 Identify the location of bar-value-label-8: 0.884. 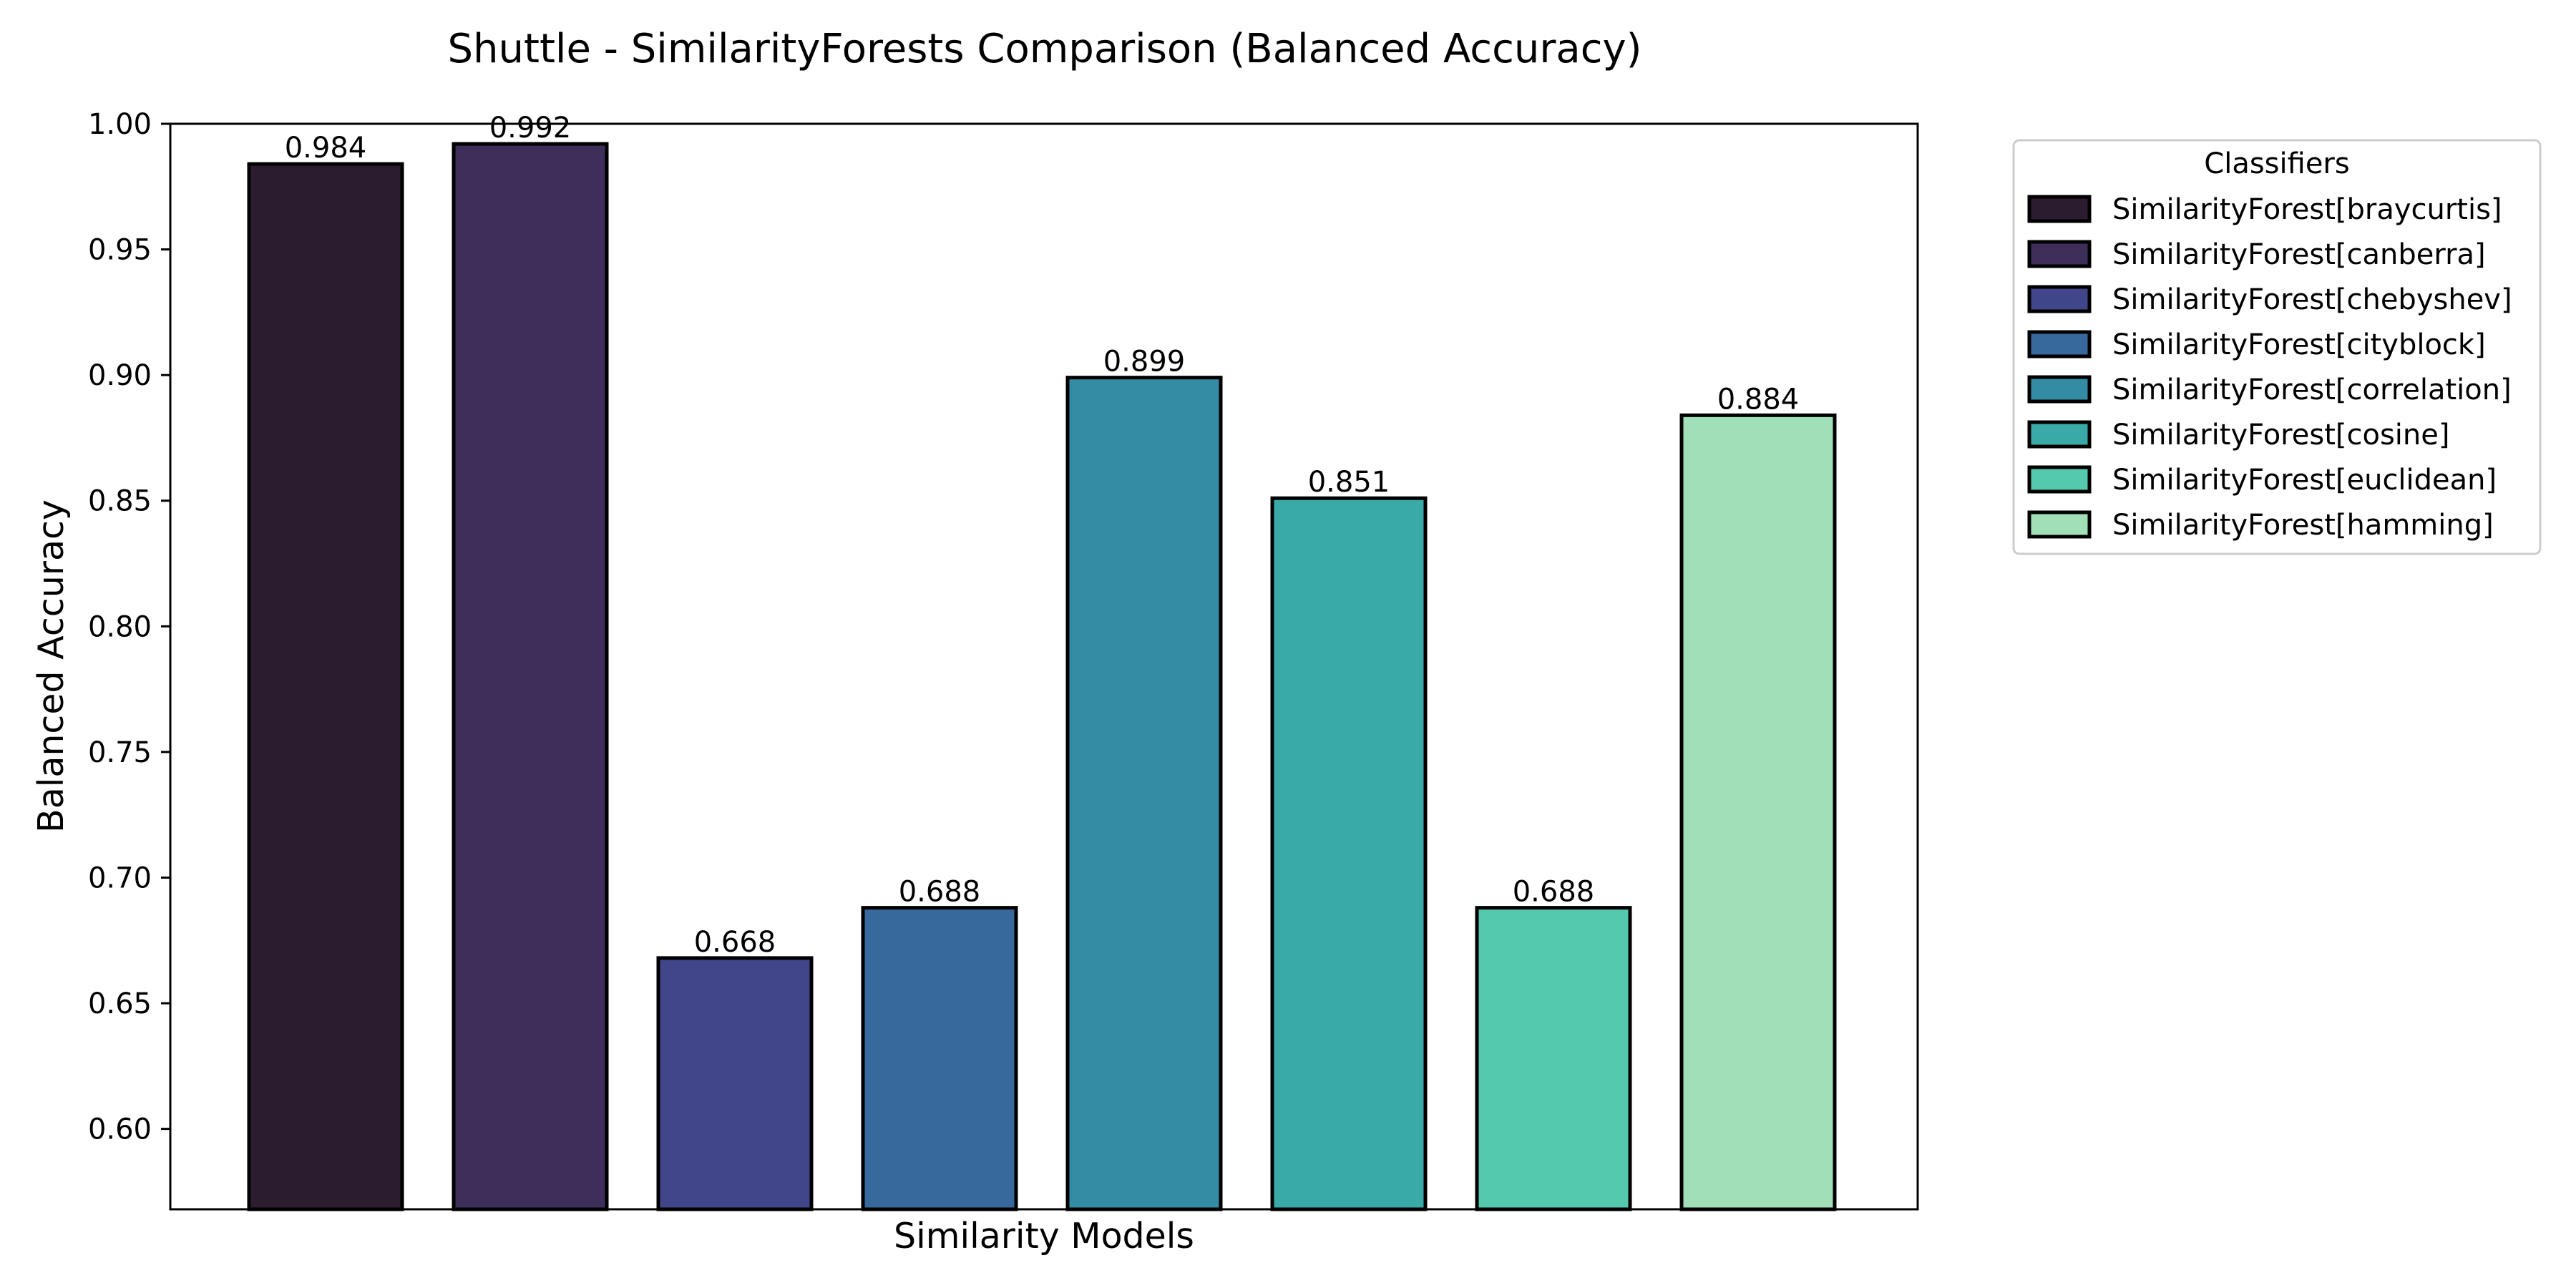
(1758, 399).